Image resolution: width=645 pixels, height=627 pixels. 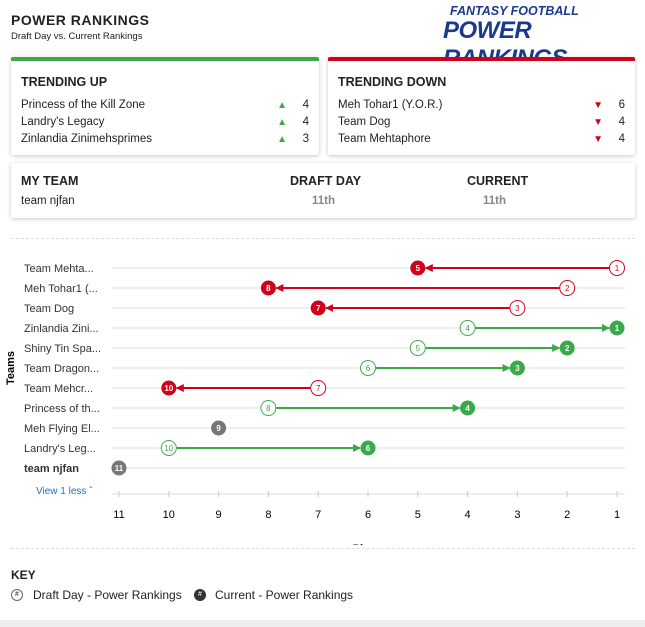 I want to click on draft-marker-label: 10, so click(x=168, y=448).